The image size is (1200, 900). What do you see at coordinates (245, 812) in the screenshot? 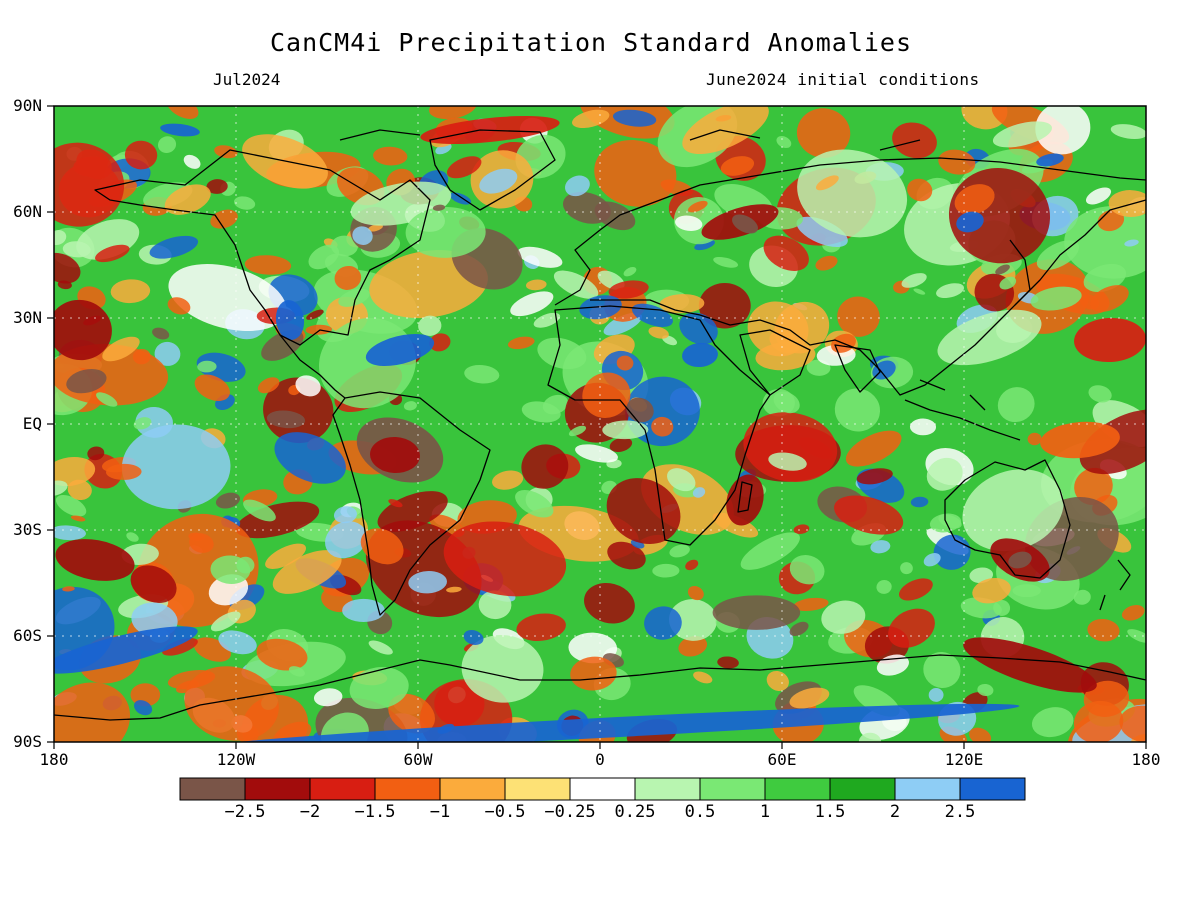
I see `colorbar-label: −2.5` at bounding box center [245, 812].